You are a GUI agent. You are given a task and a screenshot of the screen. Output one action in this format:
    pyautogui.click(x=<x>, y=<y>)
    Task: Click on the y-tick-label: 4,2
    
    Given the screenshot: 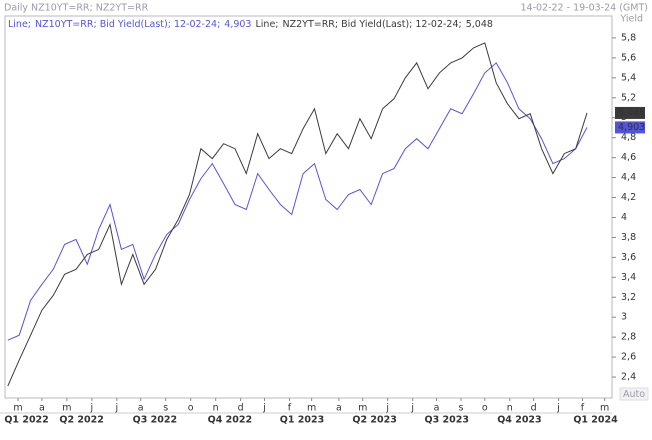 What is the action you would take?
    pyautogui.click(x=628, y=197)
    